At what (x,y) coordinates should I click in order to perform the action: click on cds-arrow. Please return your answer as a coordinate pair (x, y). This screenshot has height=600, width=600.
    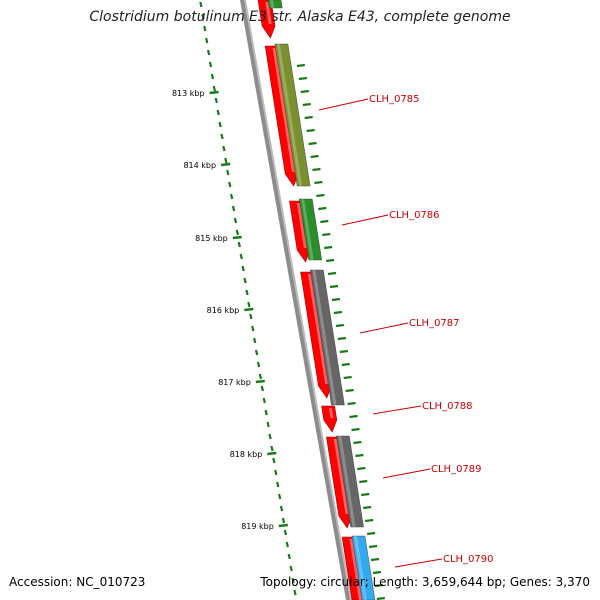
    Looking at the image, I should click on (266, 19).